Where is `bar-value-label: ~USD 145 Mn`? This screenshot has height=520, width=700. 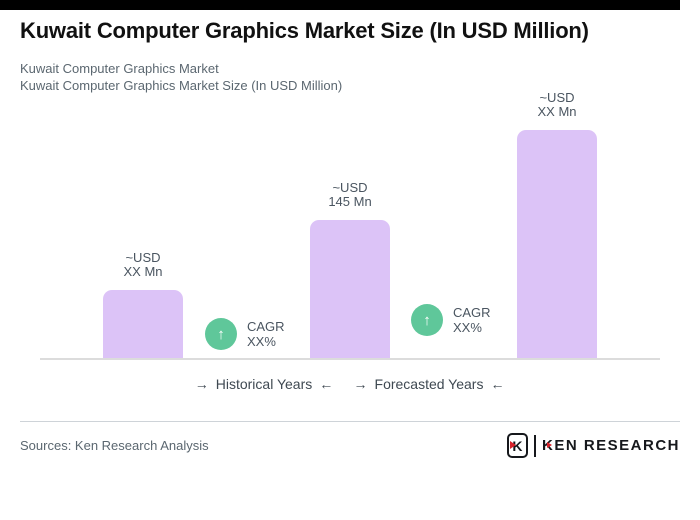
bar-value-label: ~USD 145 Mn is located at coordinates (349, 195).